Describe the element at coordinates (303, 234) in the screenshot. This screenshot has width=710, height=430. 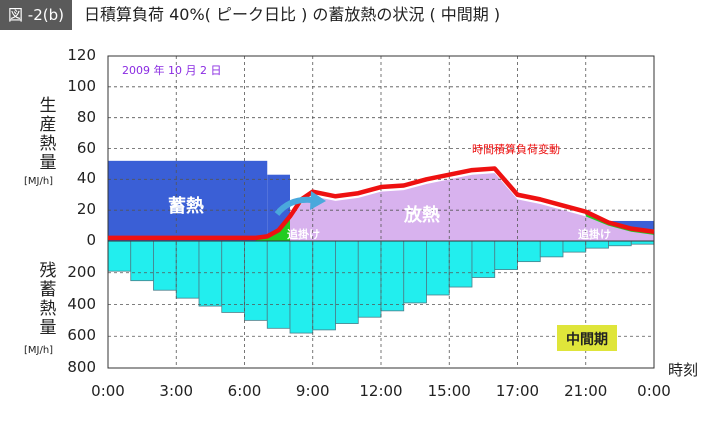
I see `chase-label-left: 追掛け` at that location.